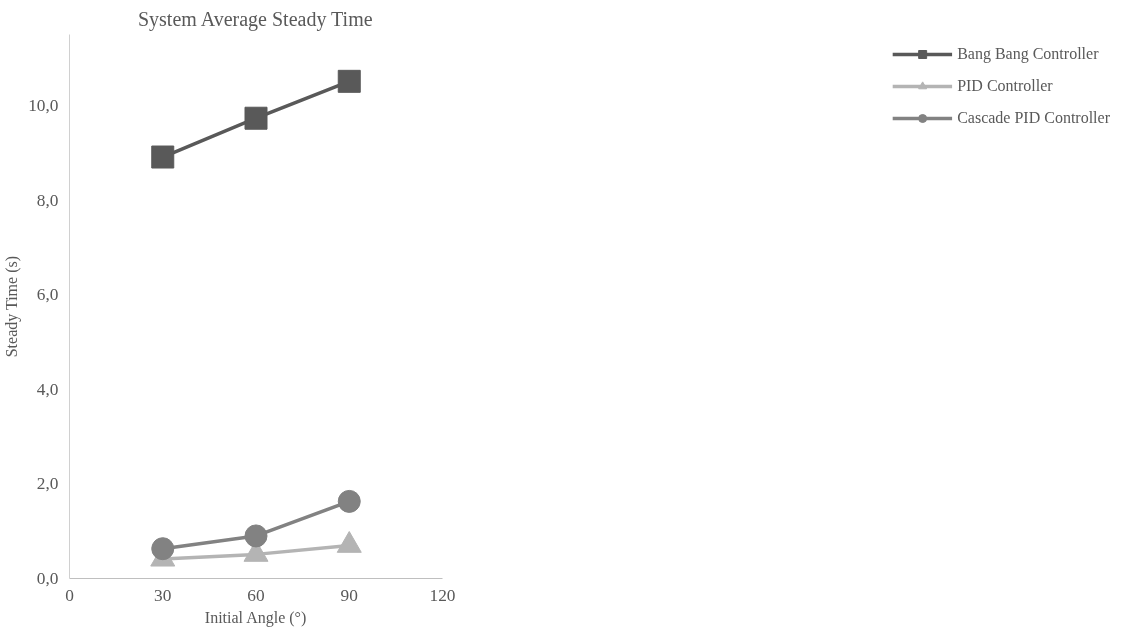 This screenshot has height=632, width=1127. What do you see at coordinates (1005, 86) in the screenshot?
I see `legend-label: PID Controller` at bounding box center [1005, 86].